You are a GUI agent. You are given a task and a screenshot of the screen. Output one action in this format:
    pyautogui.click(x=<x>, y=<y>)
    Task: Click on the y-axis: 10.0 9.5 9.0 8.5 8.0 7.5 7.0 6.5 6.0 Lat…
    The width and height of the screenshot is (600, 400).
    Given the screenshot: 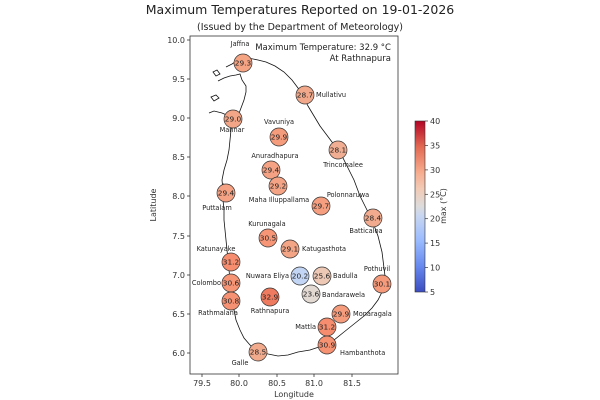 What is the action you would take?
    pyautogui.click(x=169, y=197)
    